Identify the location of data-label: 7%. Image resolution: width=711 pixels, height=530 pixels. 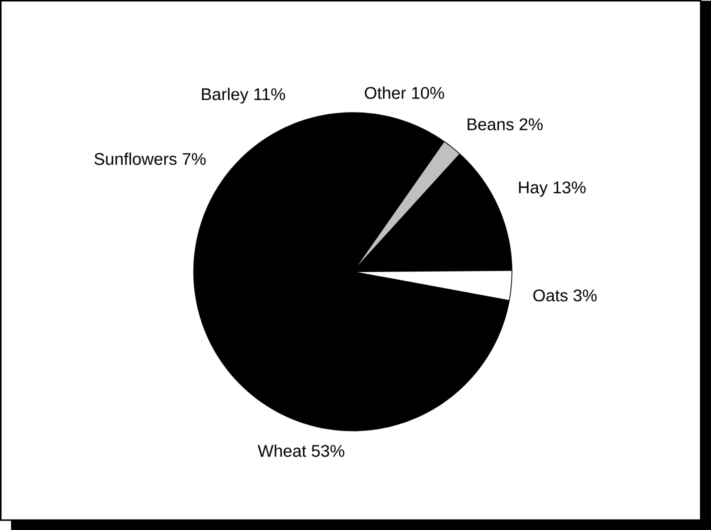
(194, 158).